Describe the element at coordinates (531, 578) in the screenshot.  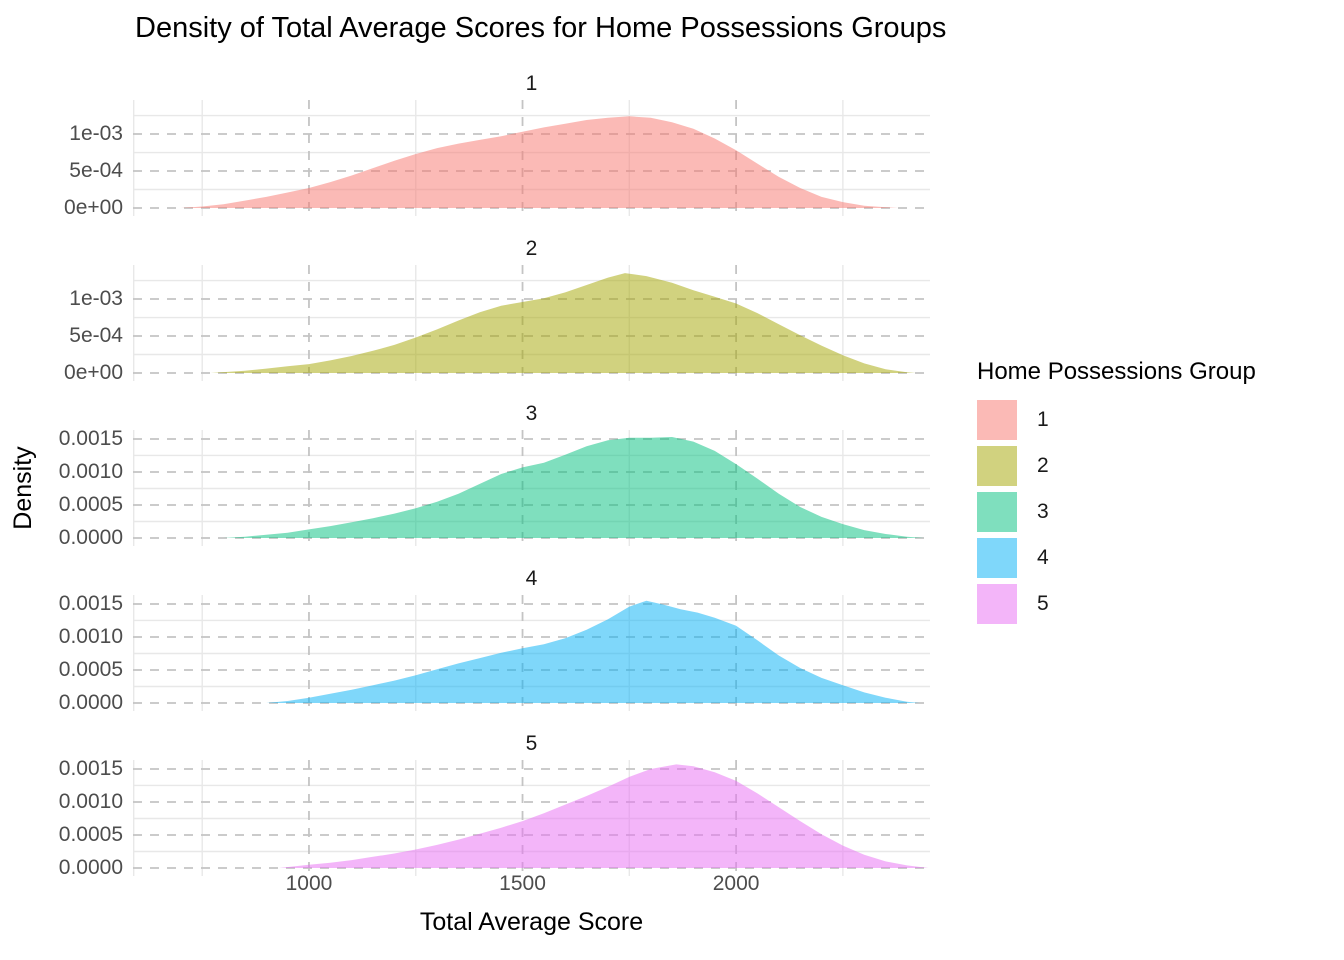
I see `facet-strip-label-4: 4` at that location.